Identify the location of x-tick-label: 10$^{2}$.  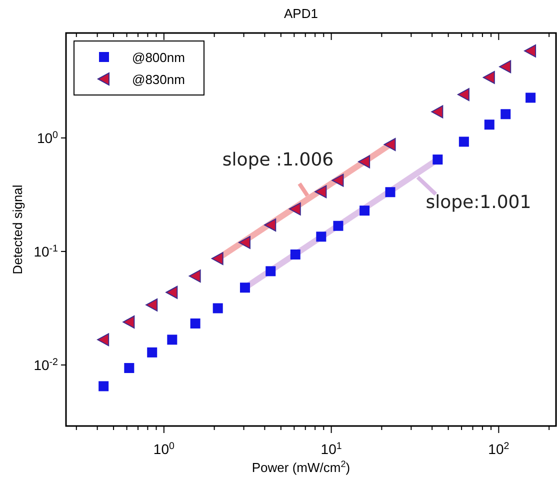
(499, 448).